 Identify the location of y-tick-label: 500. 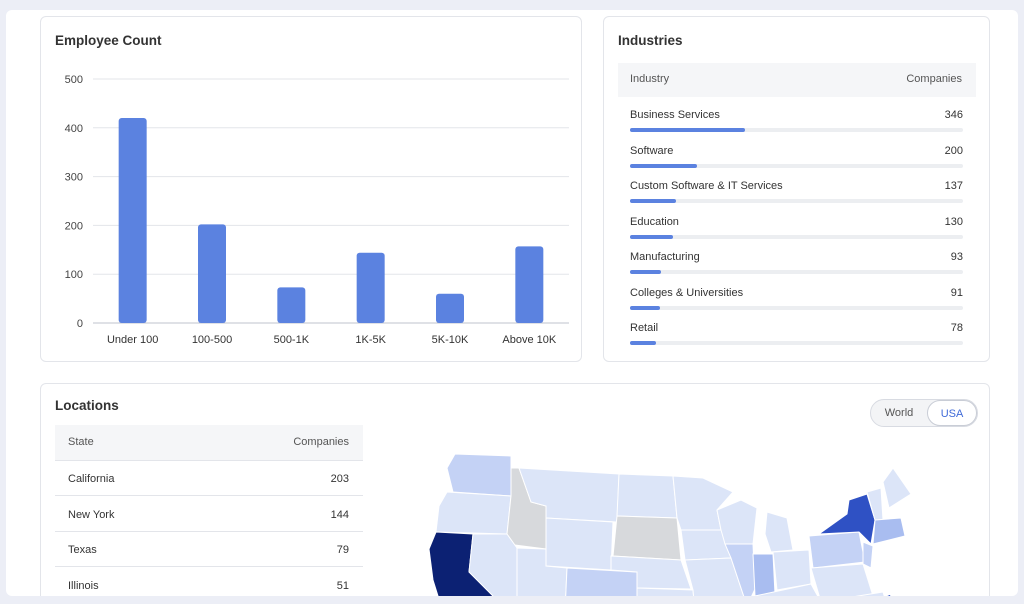
(74, 80).